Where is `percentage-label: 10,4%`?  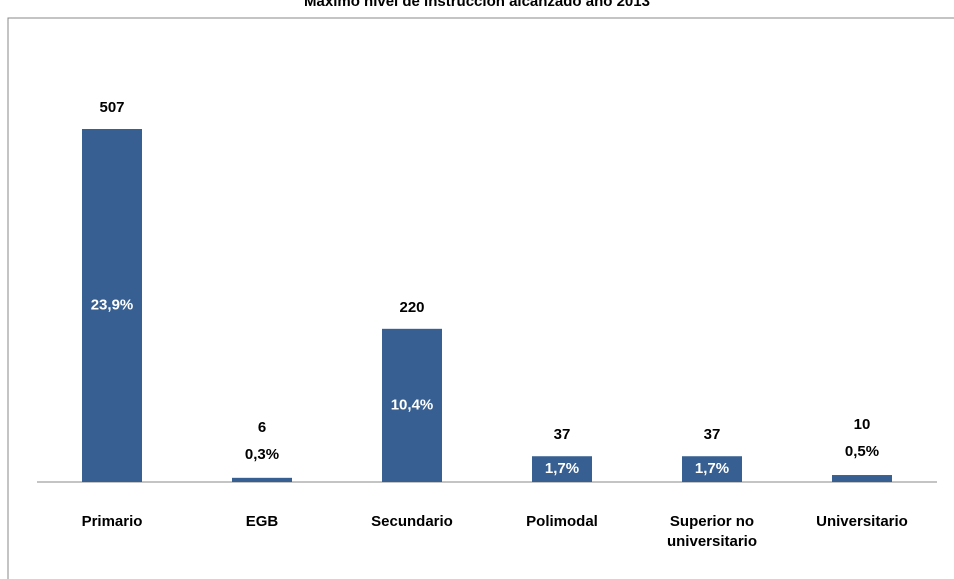
percentage-label: 10,4% is located at coordinates (412, 404).